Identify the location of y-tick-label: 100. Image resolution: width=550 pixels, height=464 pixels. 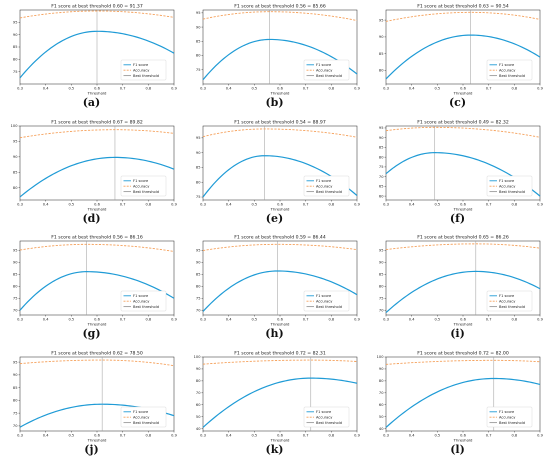
(381, 357).